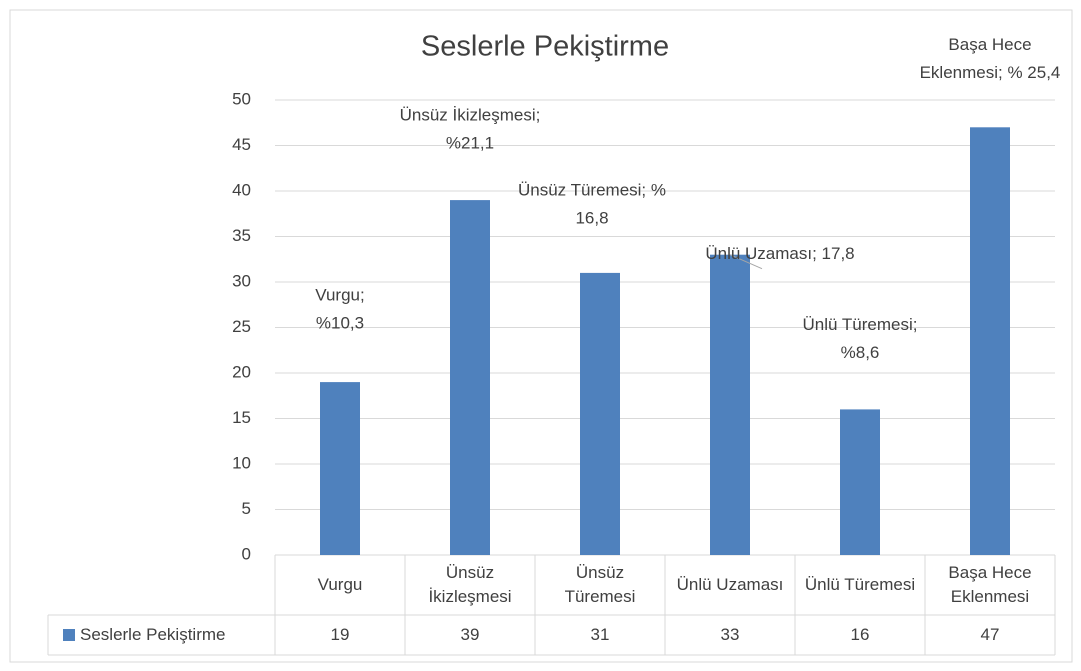 This screenshot has width=1081, height=671. Describe the element at coordinates (241, 326) in the screenshot. I see `y-tick-label: 25` at that location.